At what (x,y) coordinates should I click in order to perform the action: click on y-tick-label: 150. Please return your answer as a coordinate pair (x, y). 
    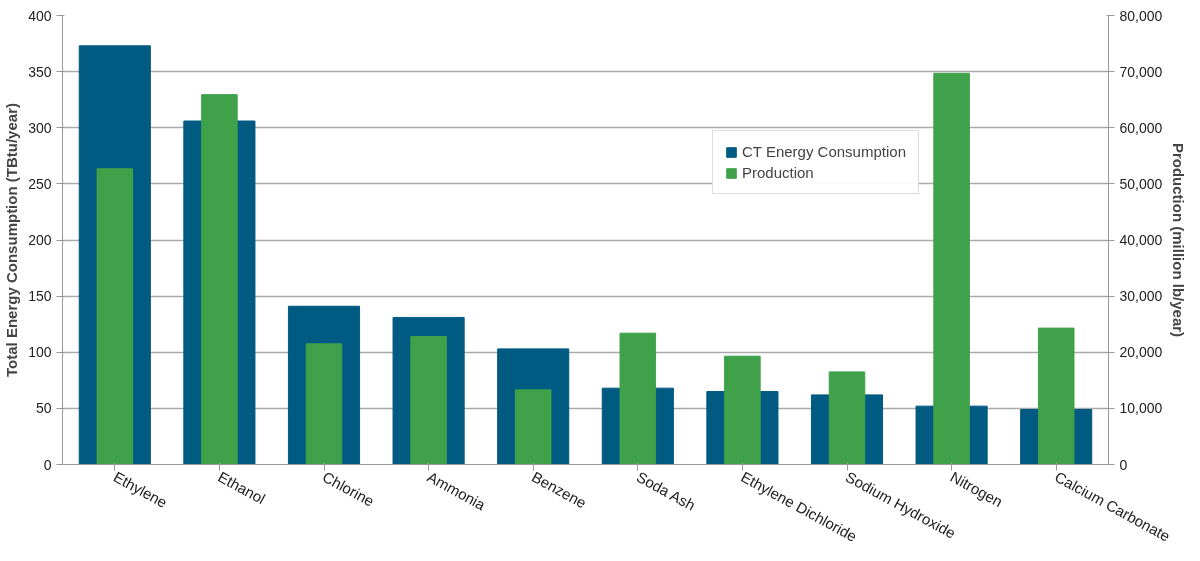
    Looking at the image, I should click on (40, 296).